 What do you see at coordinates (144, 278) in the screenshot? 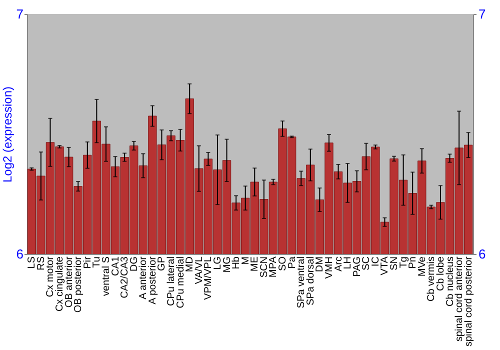
I see `x-tick-label: A anterior` at bounding box center [144, 278].